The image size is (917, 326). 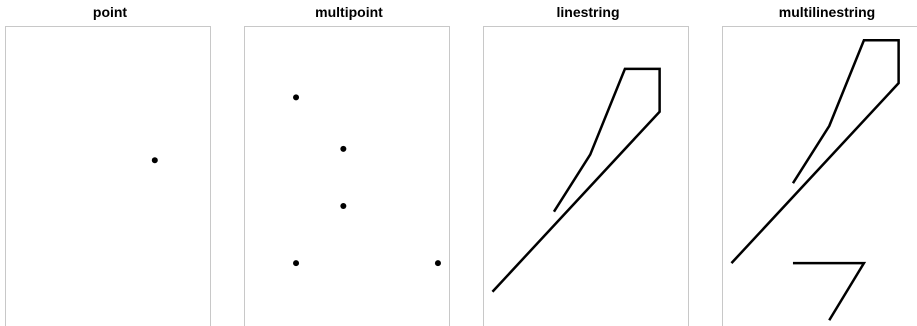 I want to click on panel-title-multilinestring: multilinestring, so click(x=827, y=12).